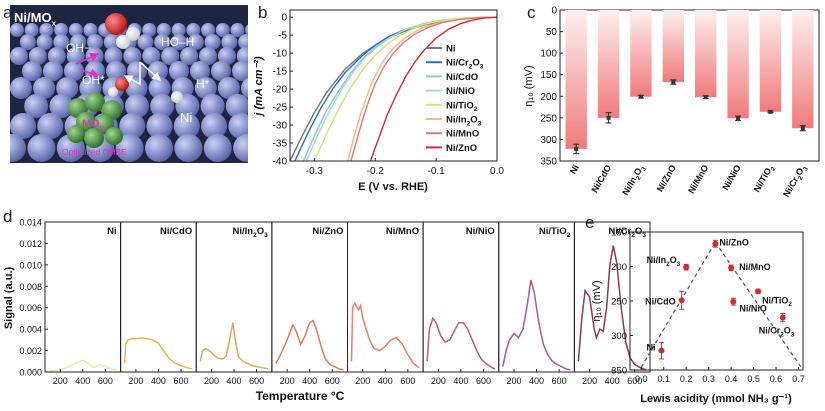  I want to click on panel-letter-a: a, so click(8, 12).